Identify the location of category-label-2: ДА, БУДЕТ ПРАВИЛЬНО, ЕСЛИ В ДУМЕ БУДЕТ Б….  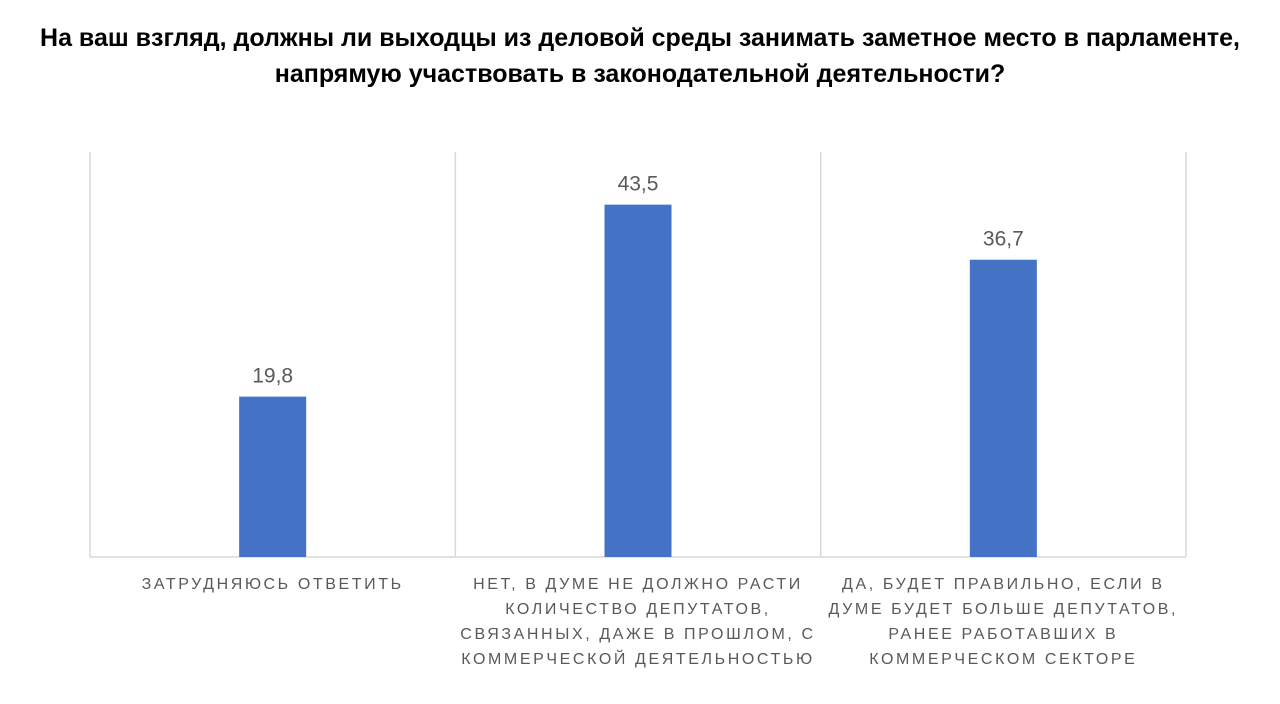
(1003, 622).